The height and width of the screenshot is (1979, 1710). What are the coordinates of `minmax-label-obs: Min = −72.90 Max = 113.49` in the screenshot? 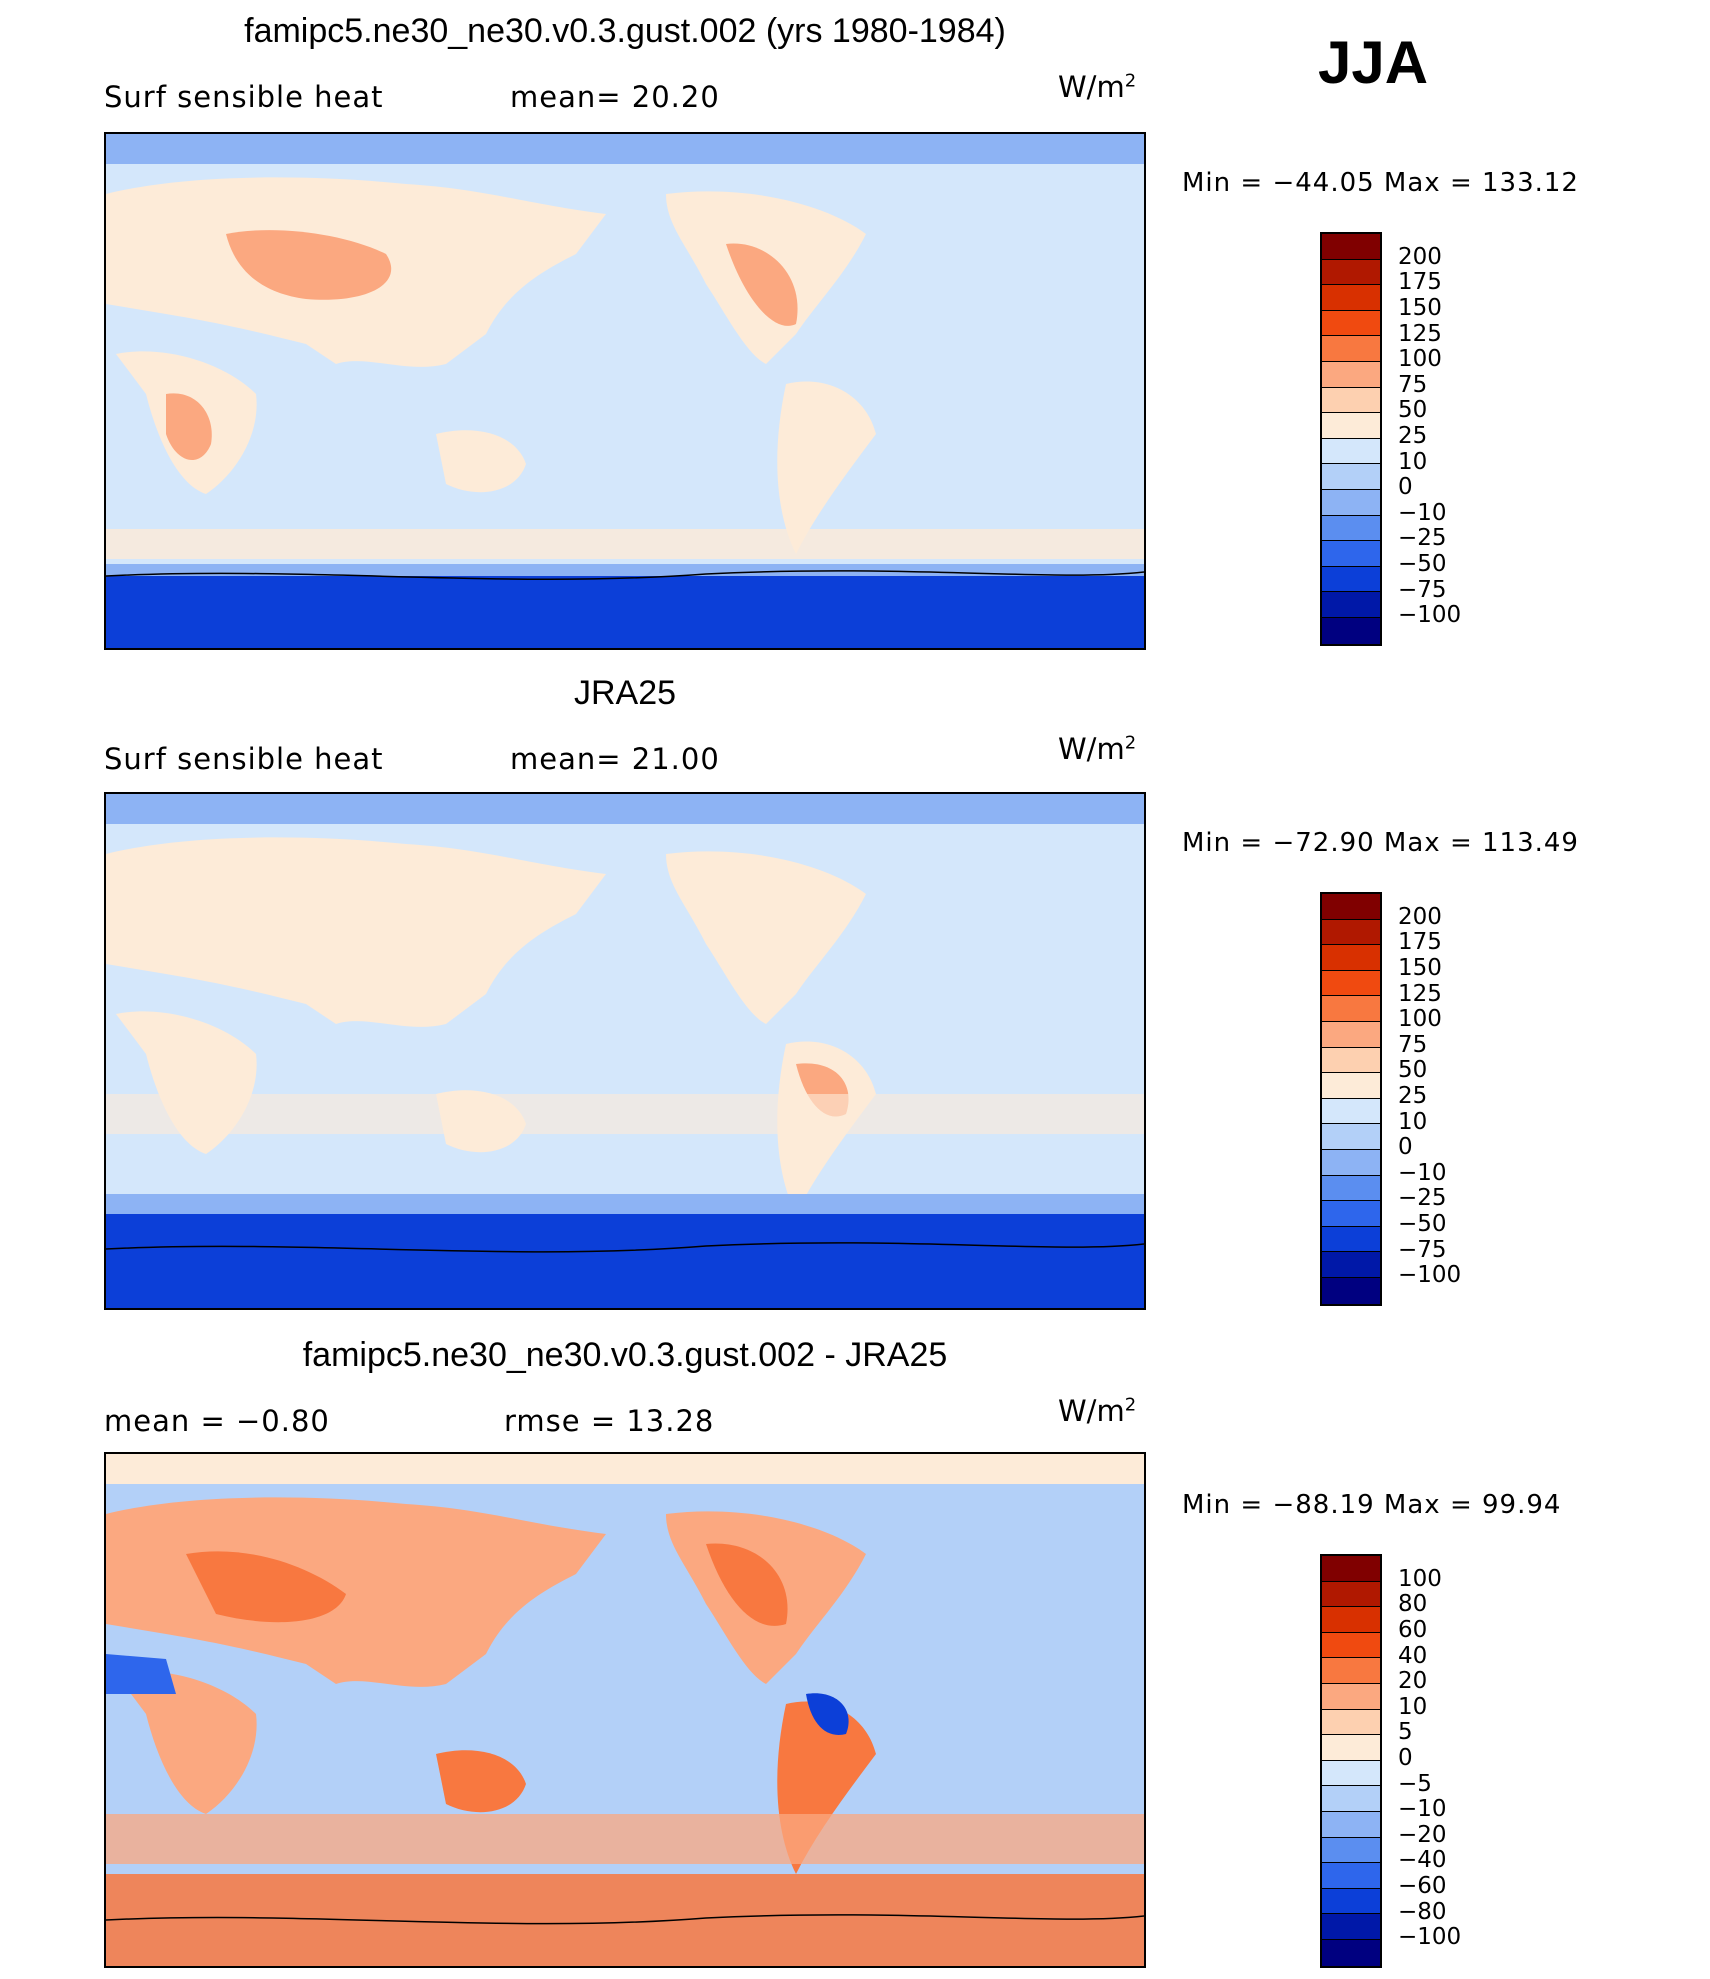 It's located at (1380, 843).